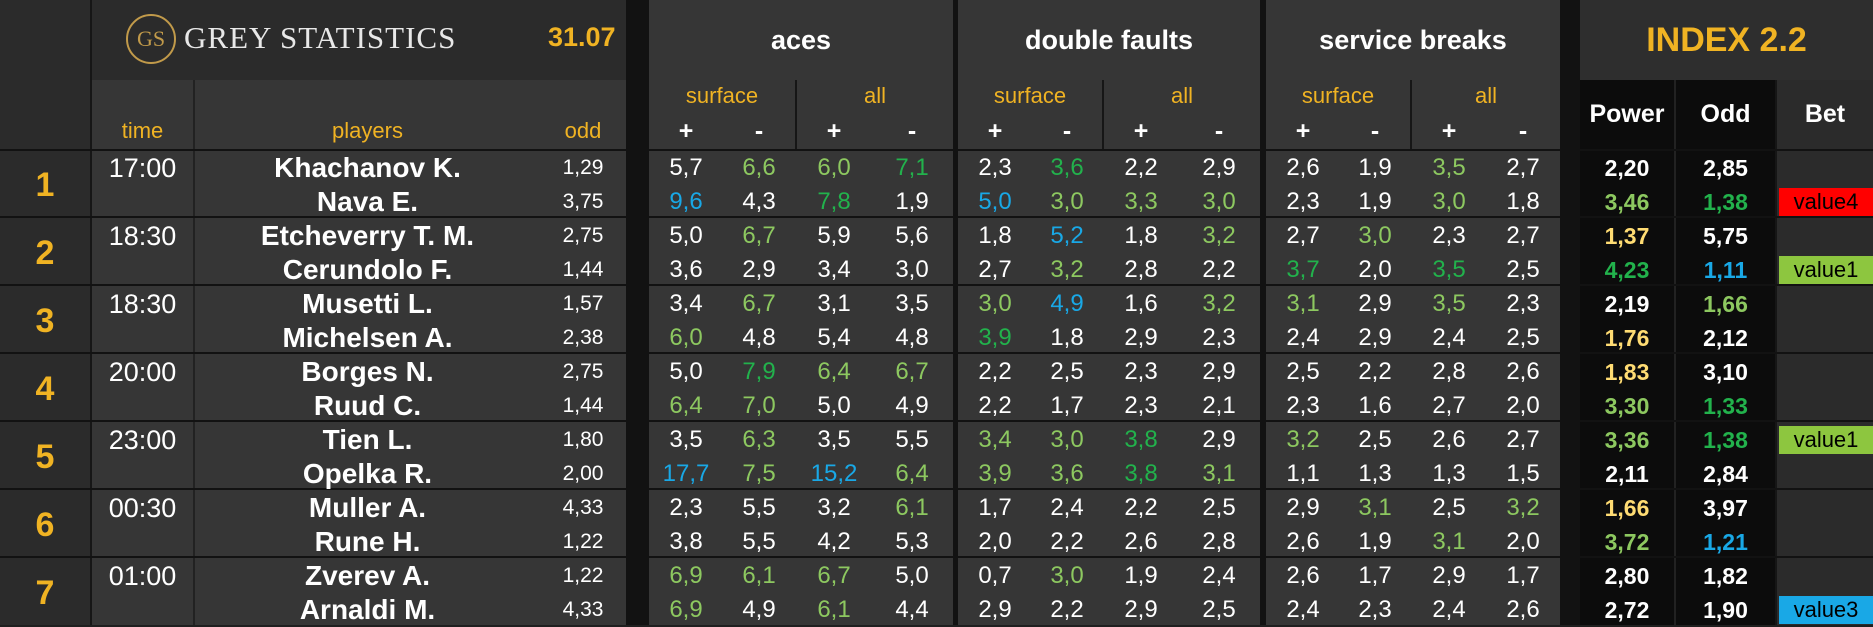  I want to click on match-number: 4, so click(45, 388).